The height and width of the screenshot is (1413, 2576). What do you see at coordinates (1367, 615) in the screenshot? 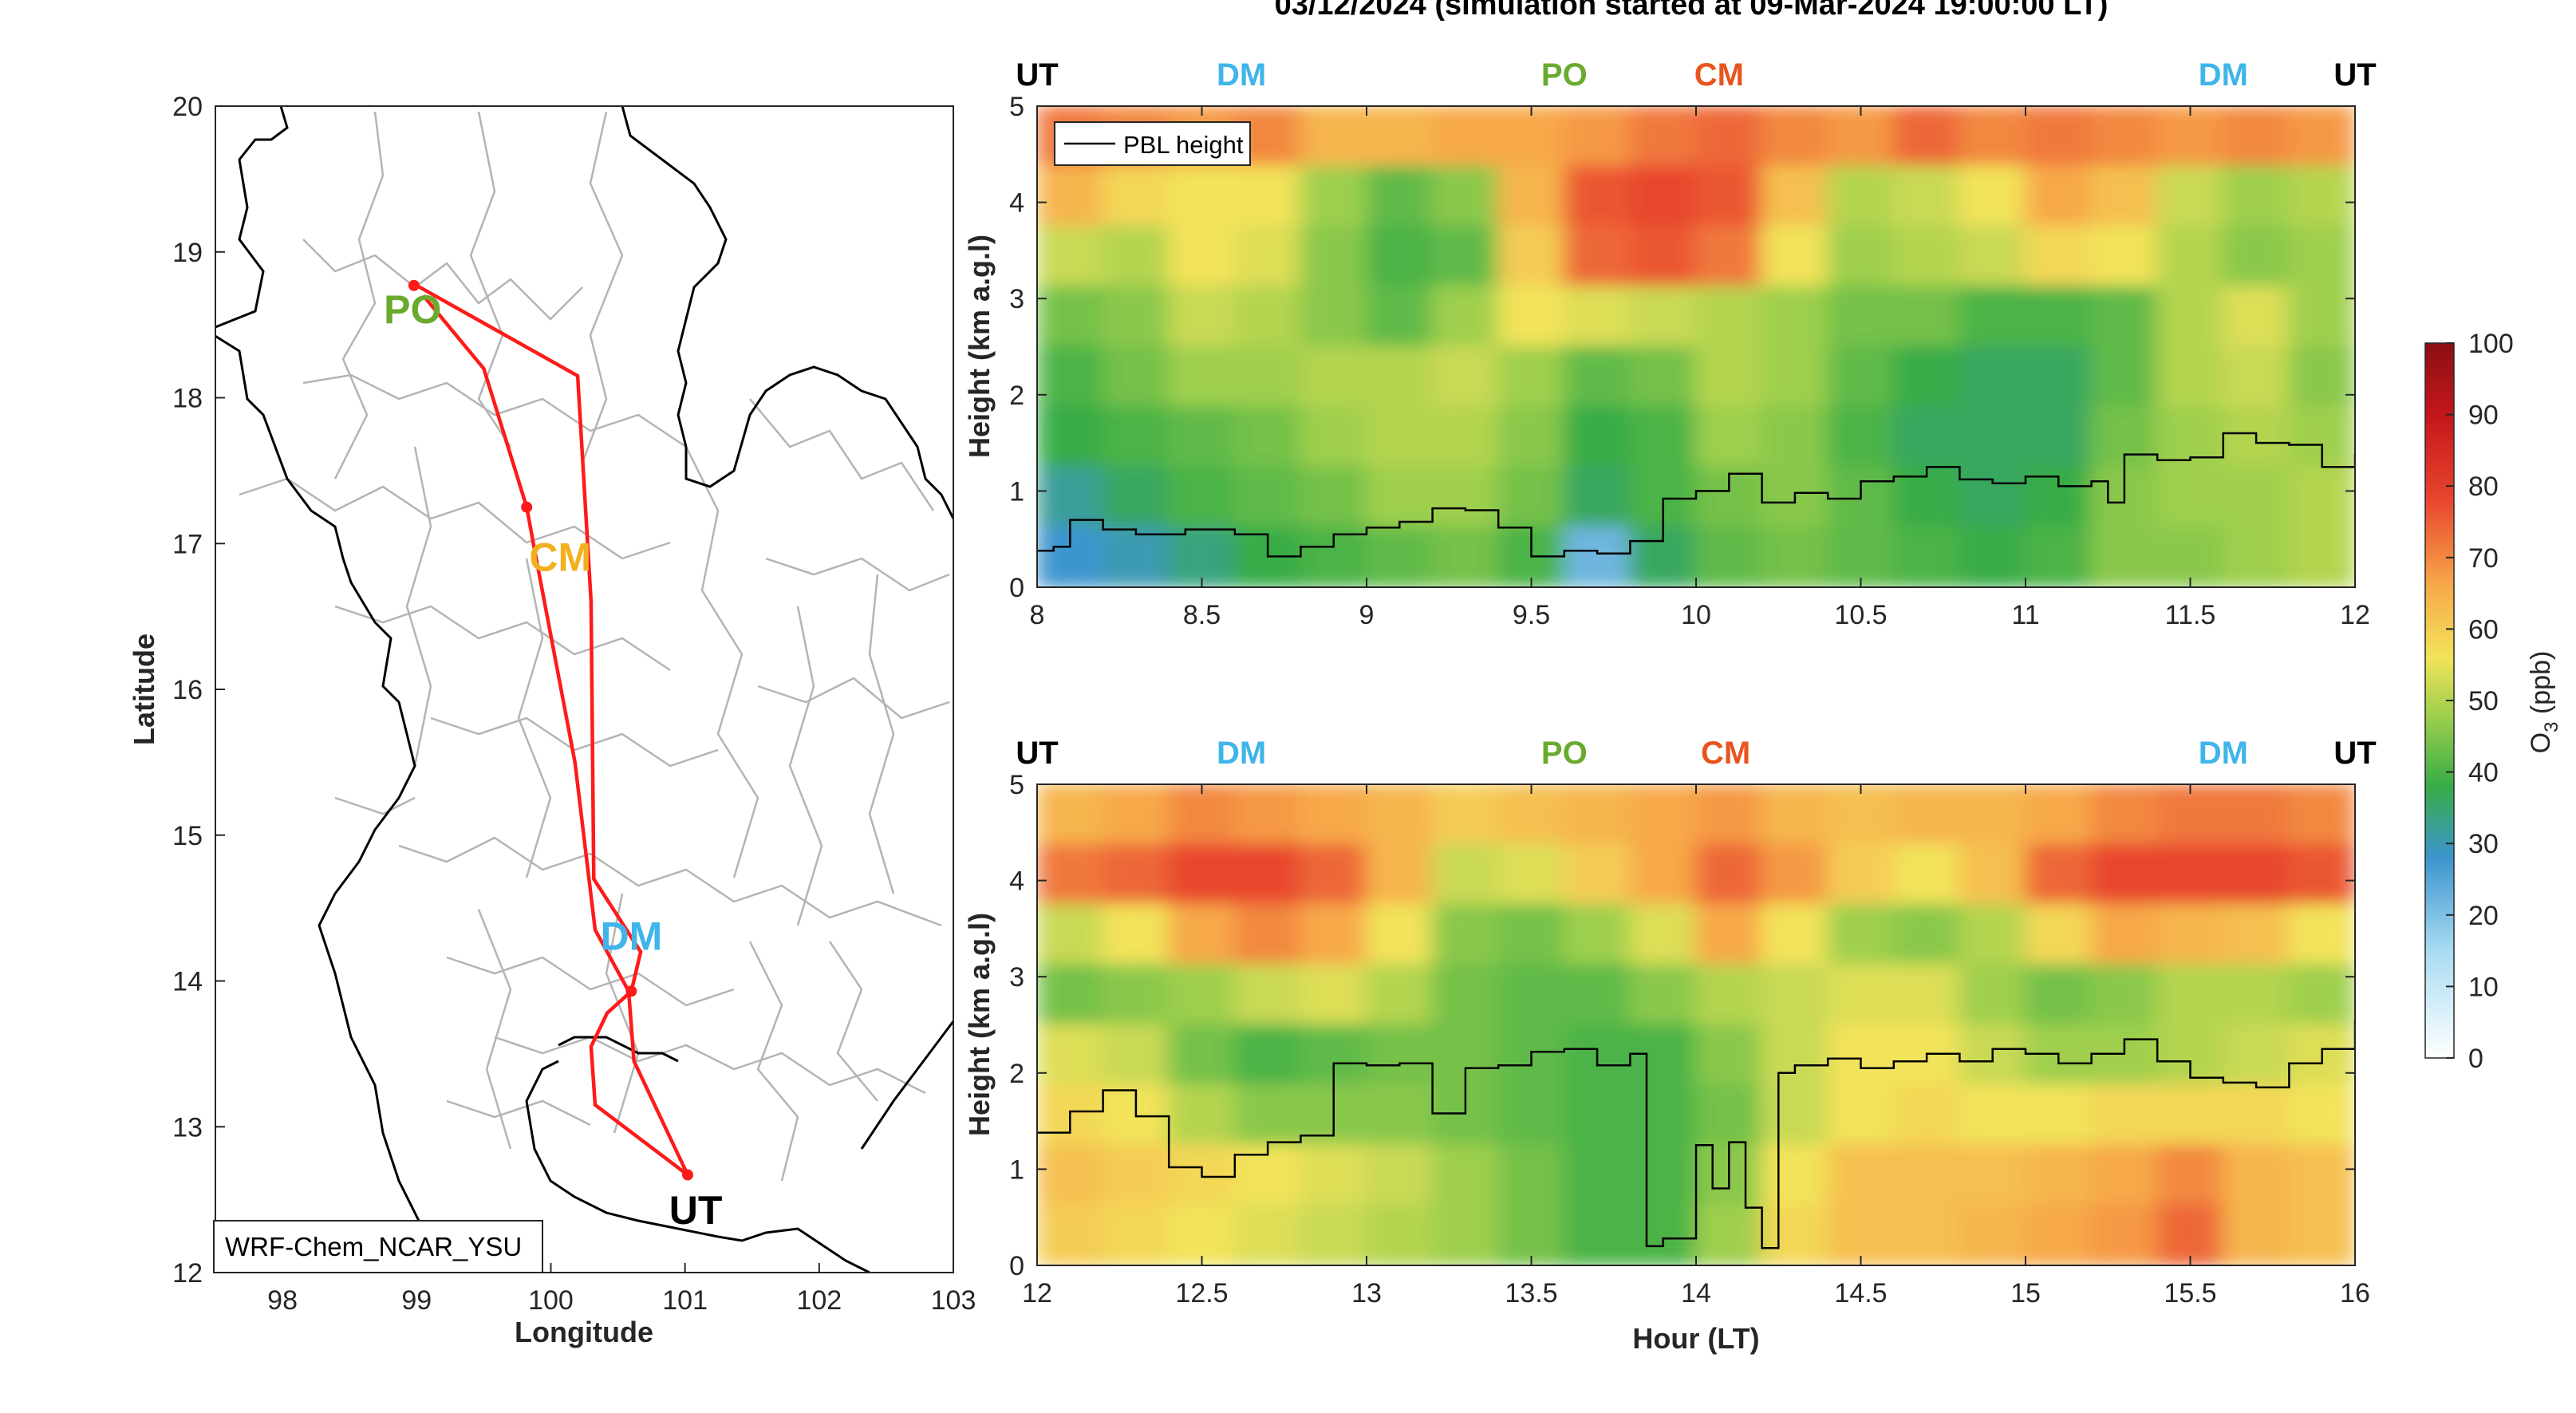
I see `xtick-label: 9` at bounding box center [1367, 615].